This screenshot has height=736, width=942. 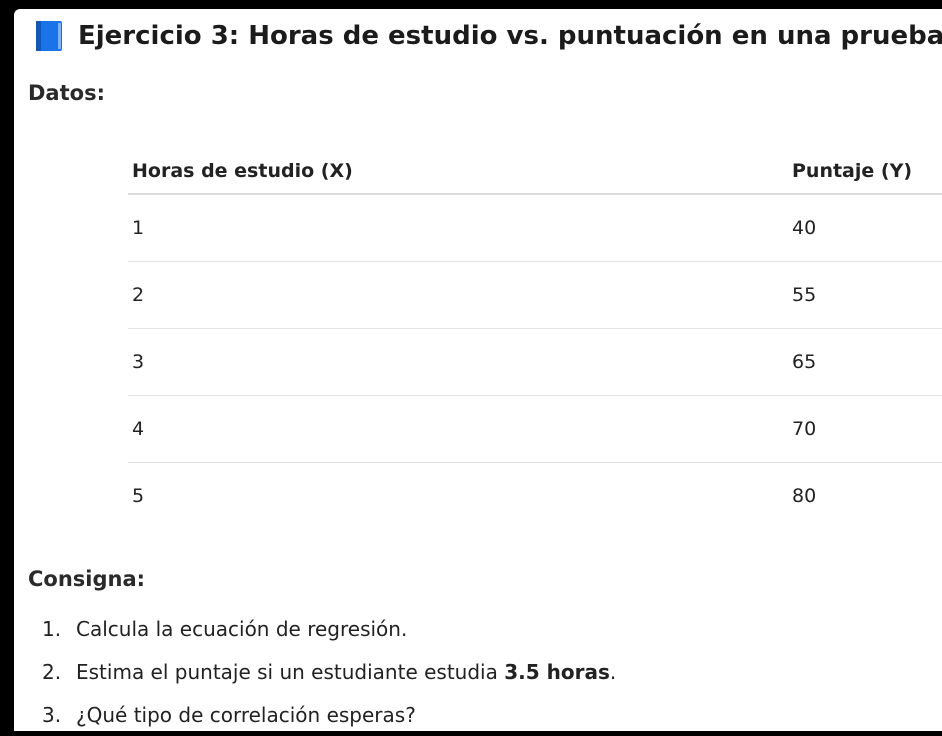 I want to click on cell-score: 80, so click(x=804, y=496).